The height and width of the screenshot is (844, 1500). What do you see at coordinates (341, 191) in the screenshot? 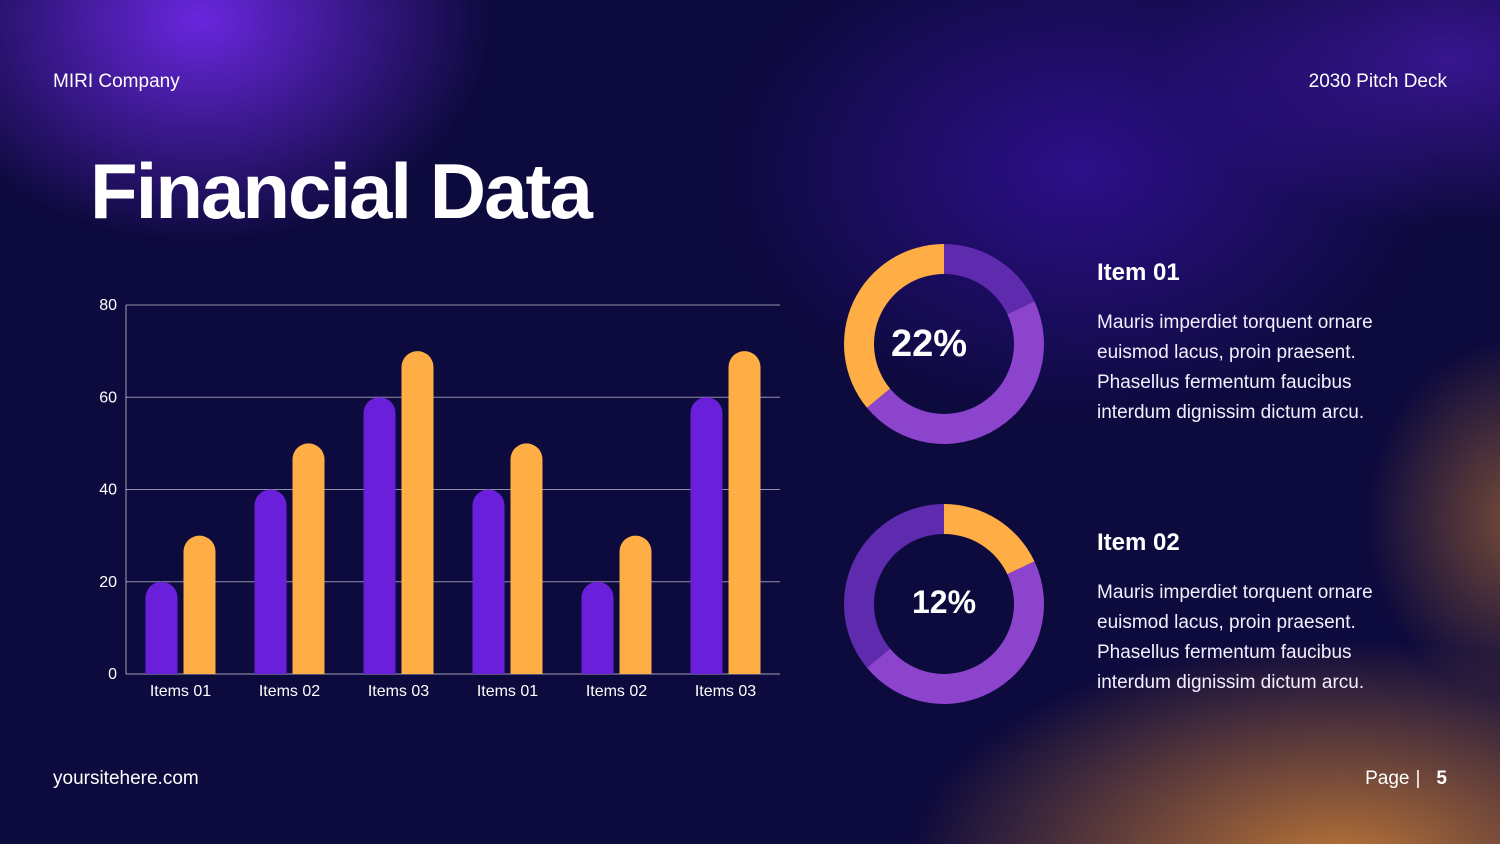
I see `page-title: Financial Data` at bounding box center [341, 191].